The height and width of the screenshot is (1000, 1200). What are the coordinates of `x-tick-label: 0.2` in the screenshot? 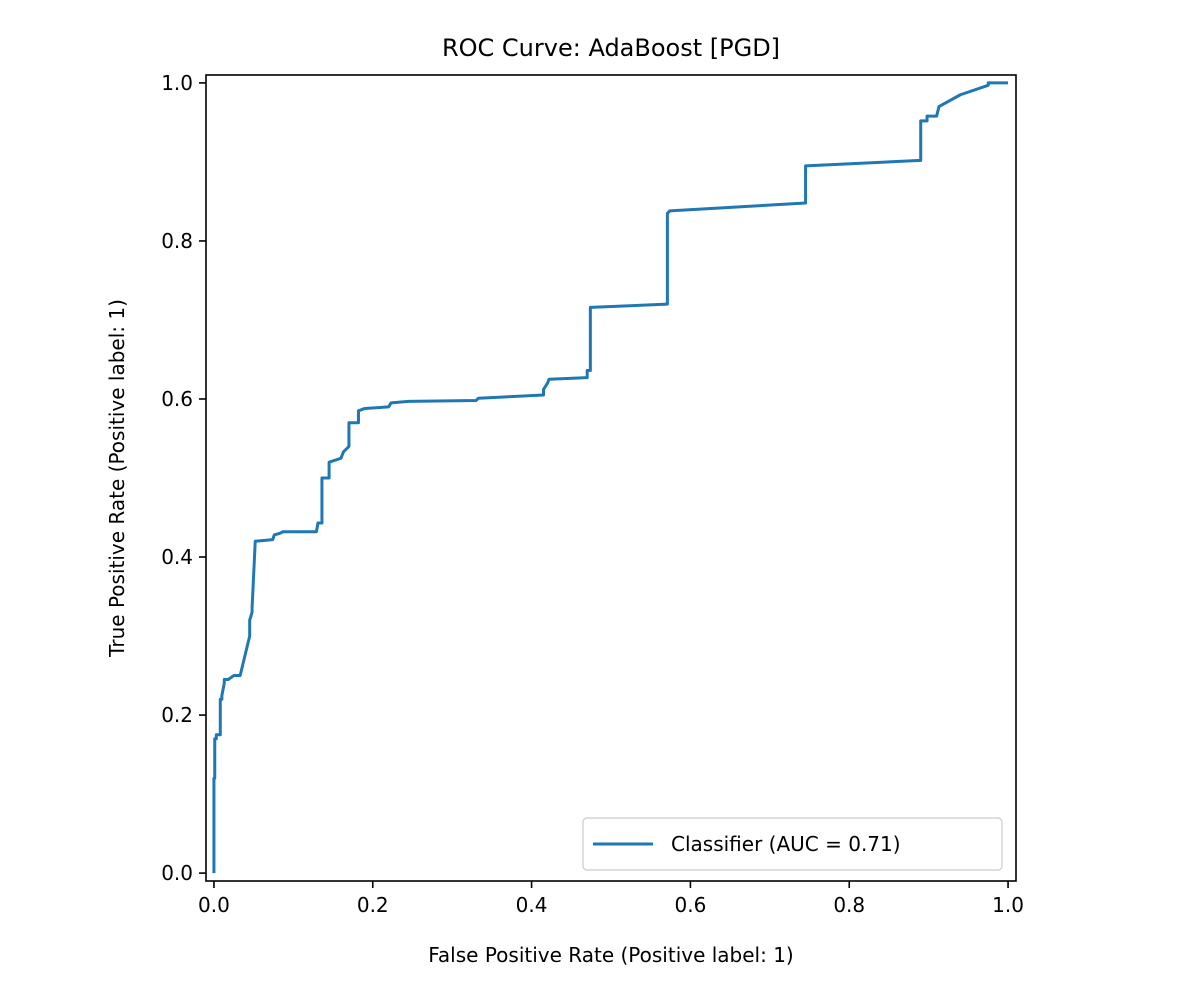 It's located at (373, 905).